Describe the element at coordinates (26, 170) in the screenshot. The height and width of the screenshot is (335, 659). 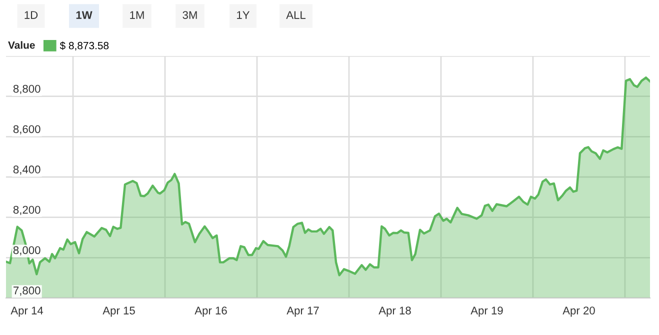
I see `y-tick-label: 8,400` at that location.